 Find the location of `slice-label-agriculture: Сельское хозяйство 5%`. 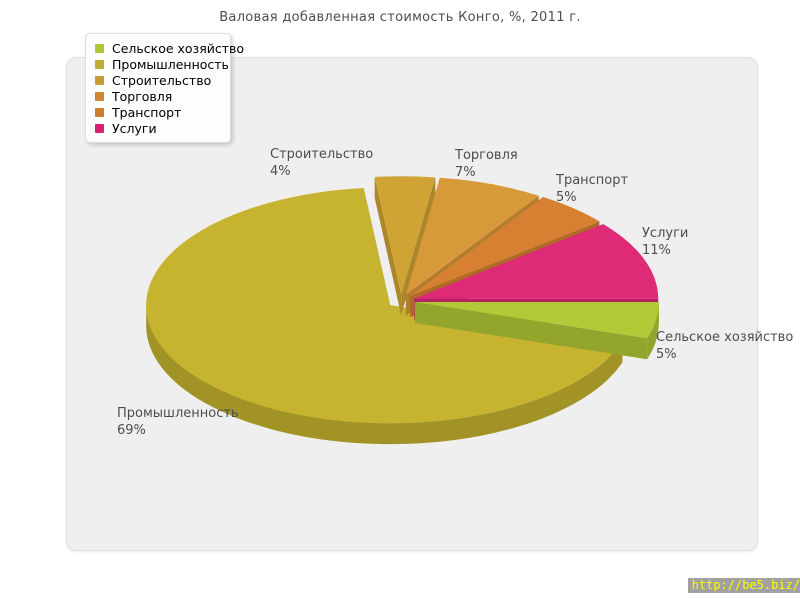

slice-label-agriculture: Сельское хозяйство 5% is located at coordinates (724, 346).